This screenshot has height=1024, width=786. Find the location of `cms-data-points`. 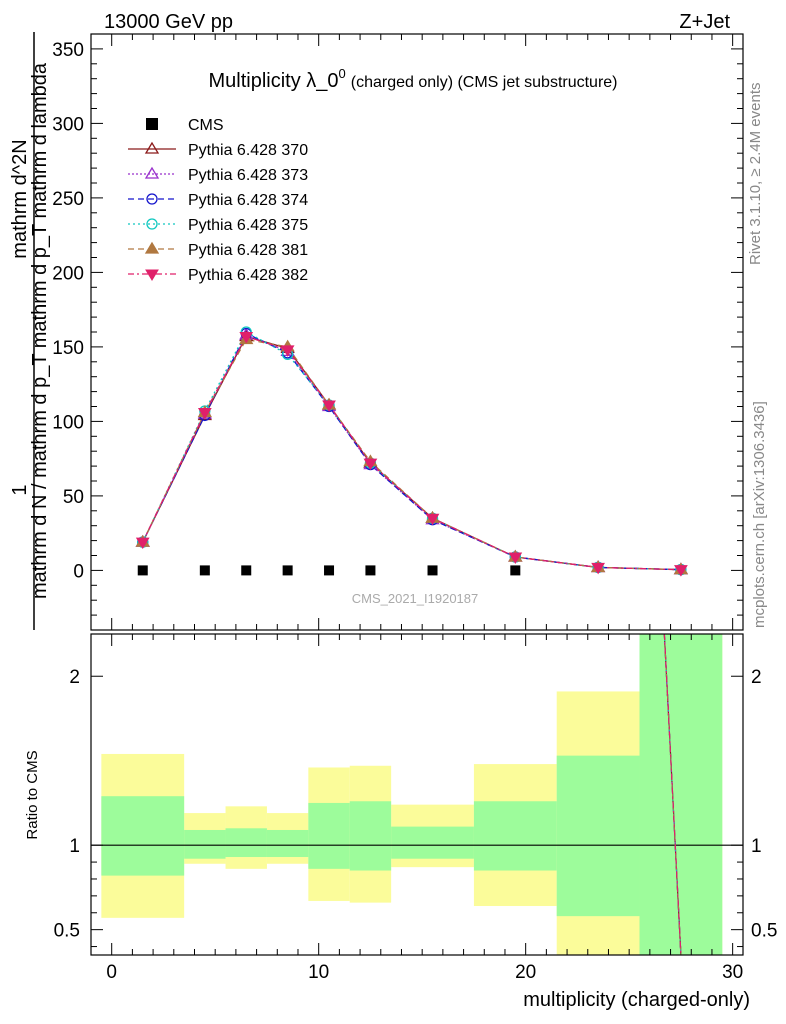

cms-data-points is located at coordinates (329, 570).